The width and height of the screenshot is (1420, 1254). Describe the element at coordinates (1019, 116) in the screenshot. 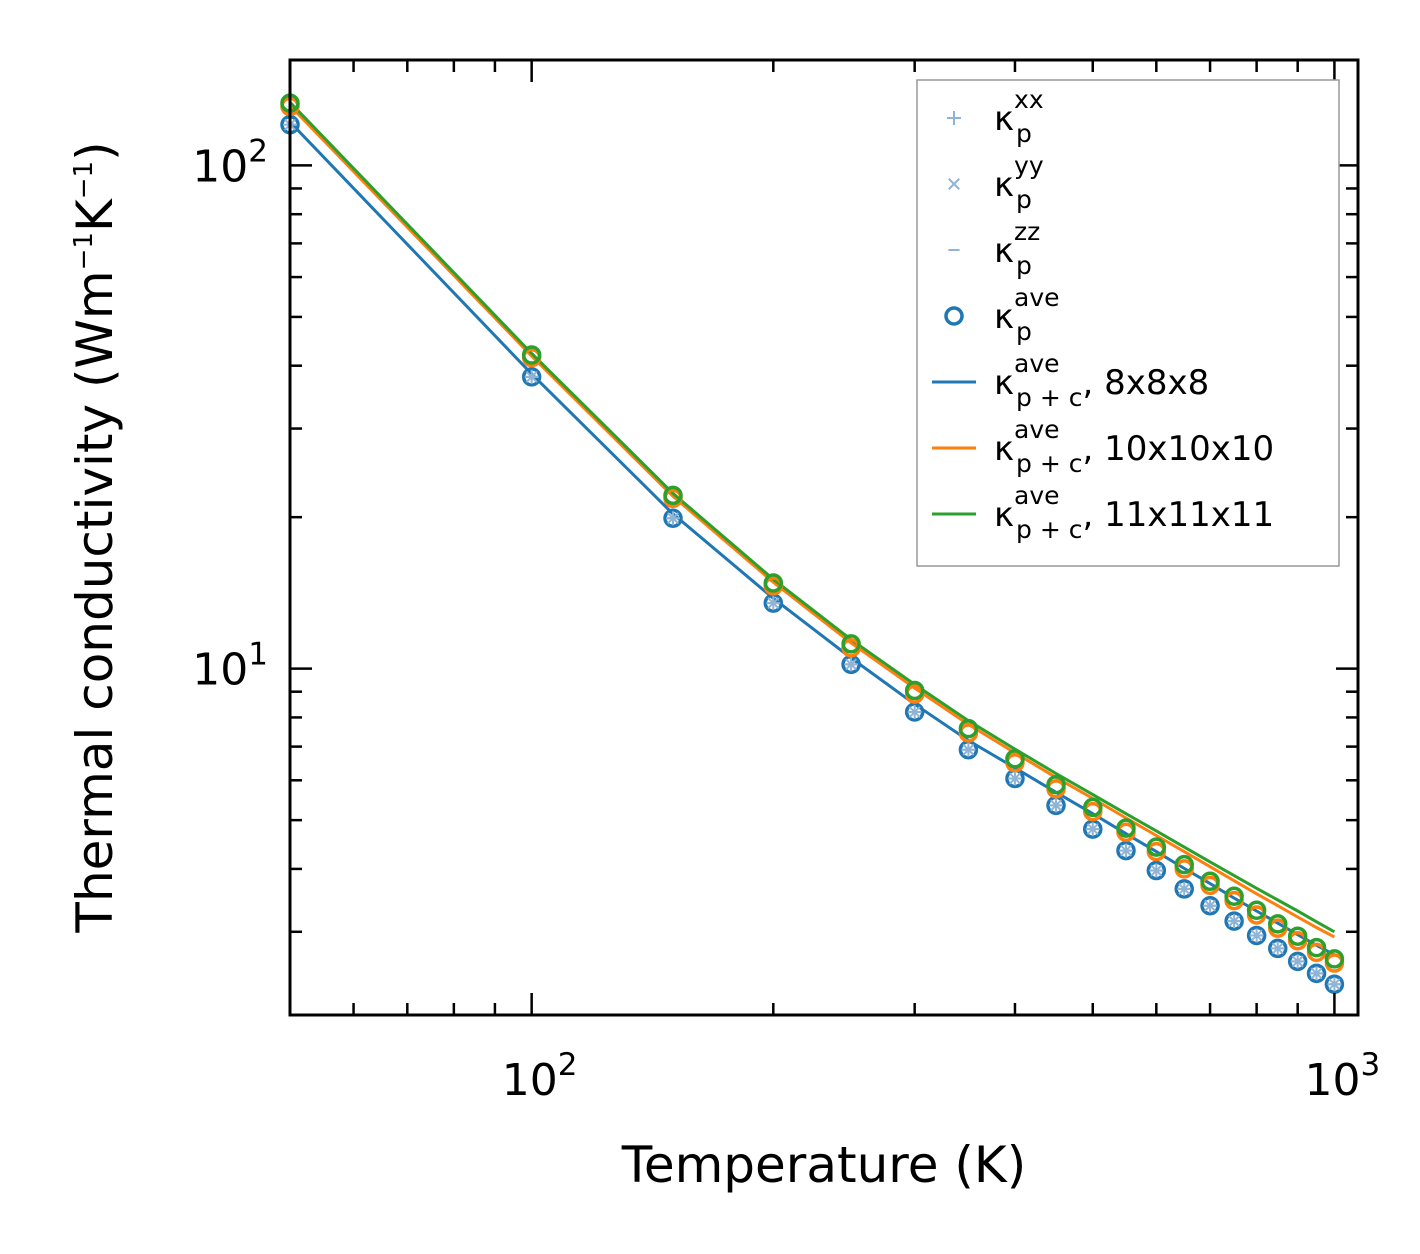

I see `legend-label-kxx: κxx p` at that location.